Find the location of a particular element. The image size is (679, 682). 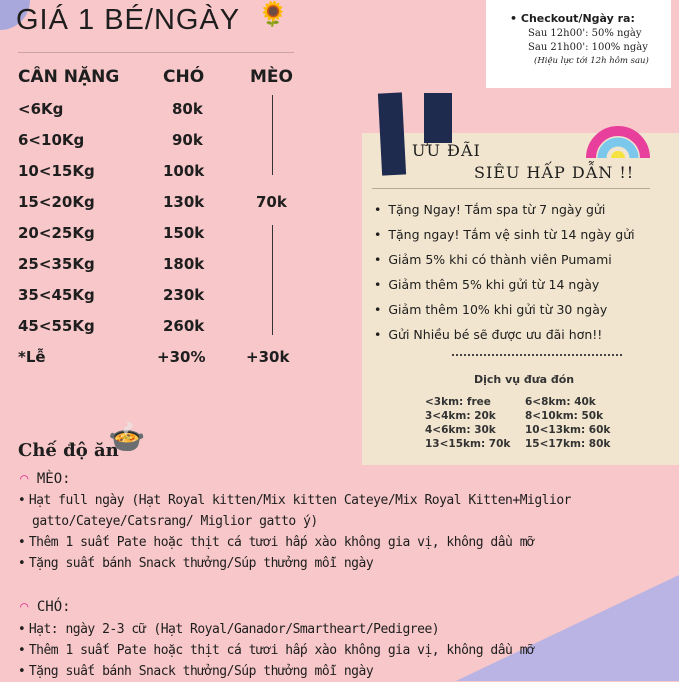

promo-item: Giảm thêm 10% khi gửi từ 30 ngày is located at coordinates (524, 310).